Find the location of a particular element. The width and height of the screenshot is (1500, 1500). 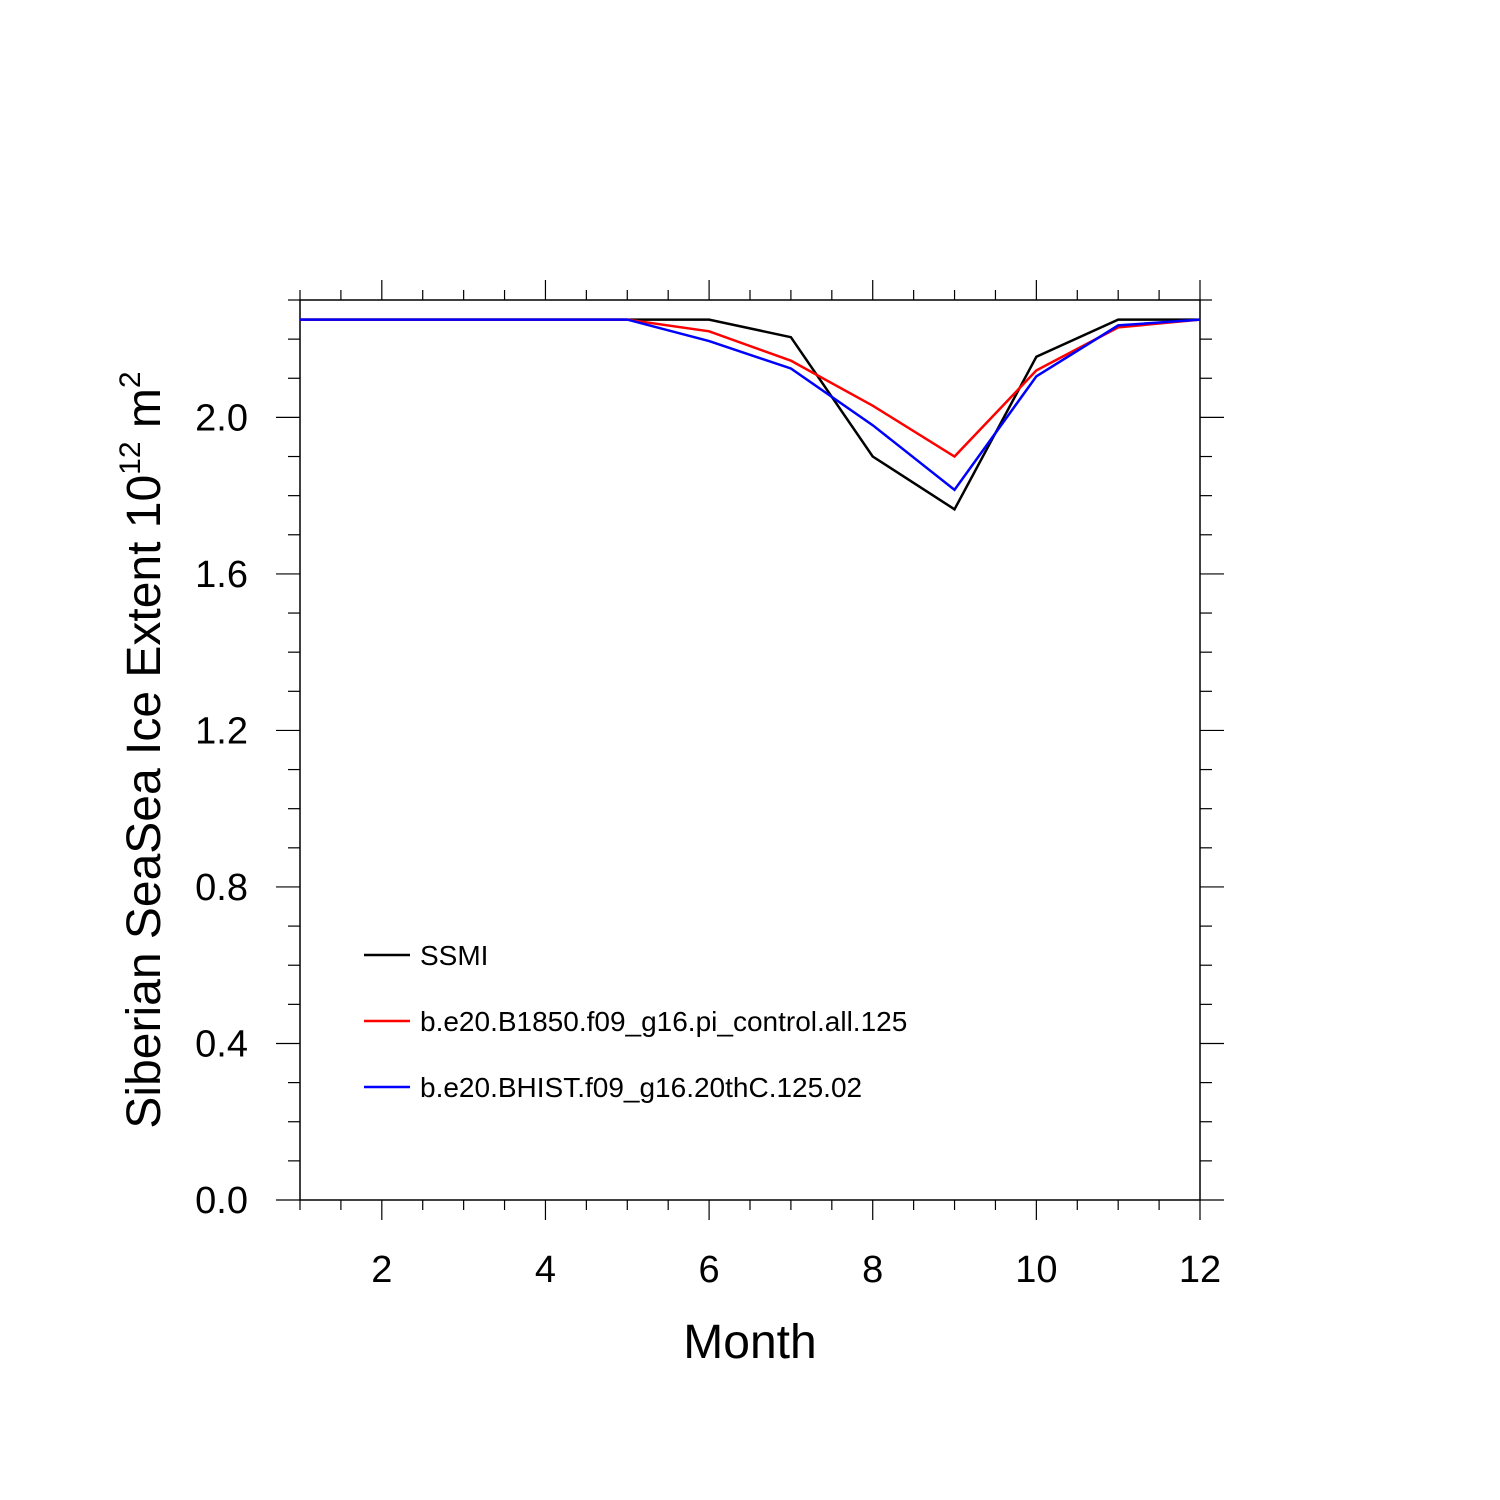

x-tick-label: 10 is located at coordinates (1036, 1270).